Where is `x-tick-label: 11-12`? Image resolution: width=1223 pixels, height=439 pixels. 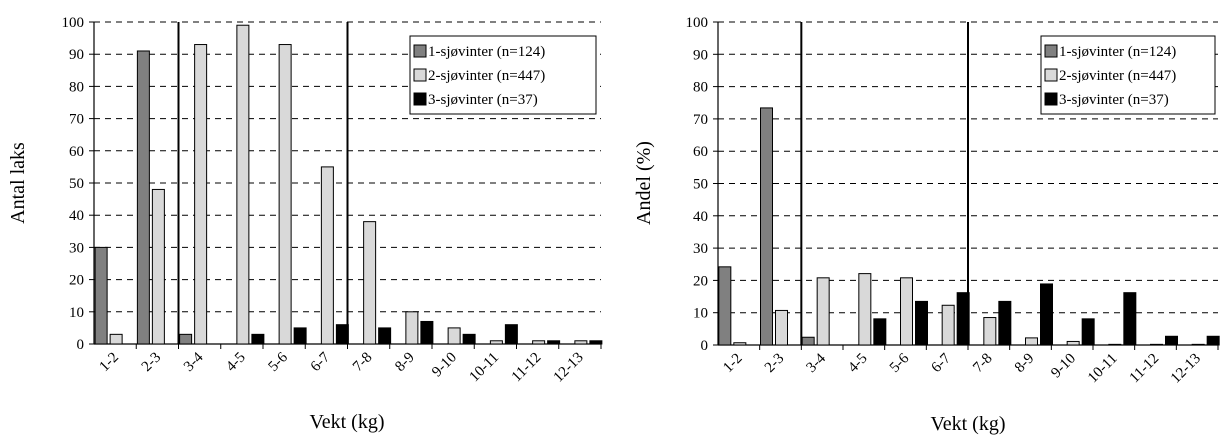 x-tick-label: 11-12 is located at coordinates (1145, 369).